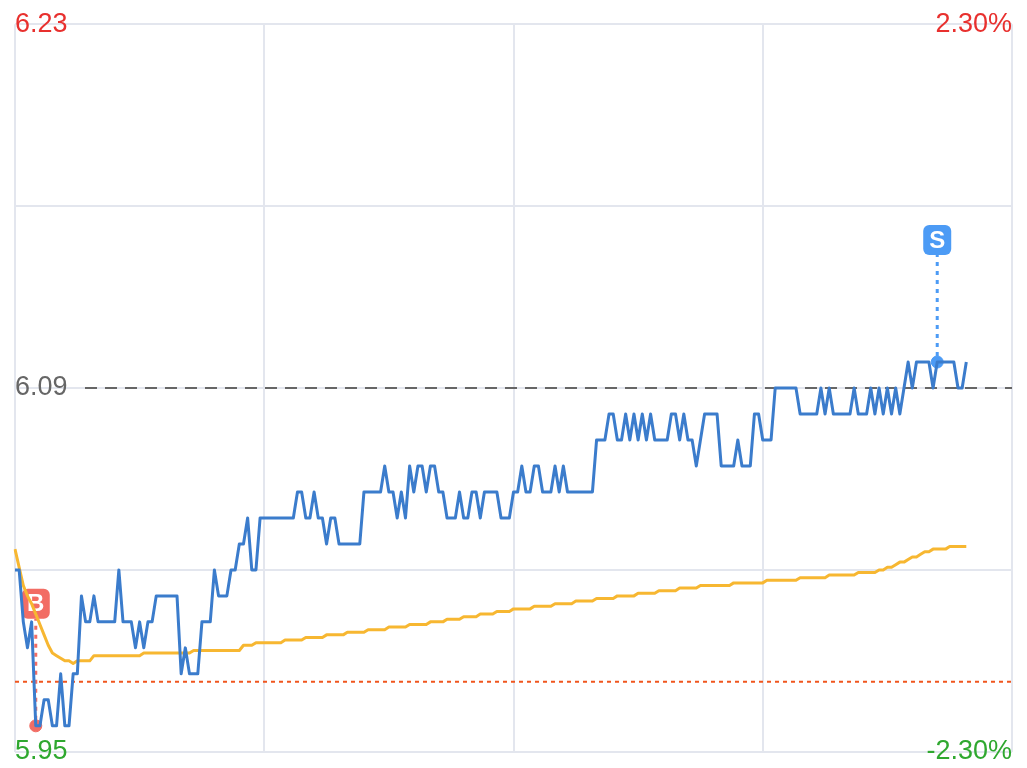  Describe the element at coordinates (41, 22) in the screenshot. I see `y-tick-label: 6.23` at that location.